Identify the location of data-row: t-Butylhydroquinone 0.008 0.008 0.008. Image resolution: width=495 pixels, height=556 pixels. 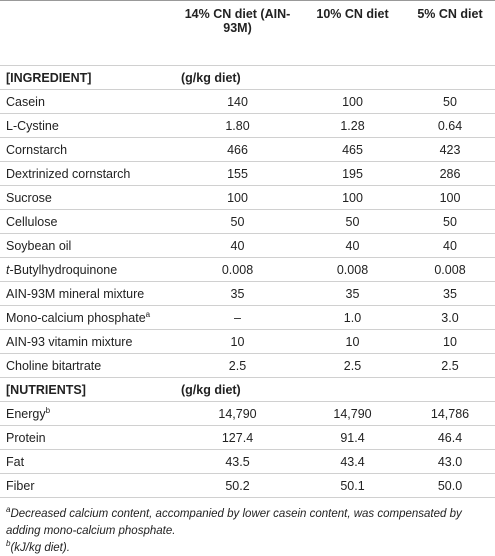
(247, 269).